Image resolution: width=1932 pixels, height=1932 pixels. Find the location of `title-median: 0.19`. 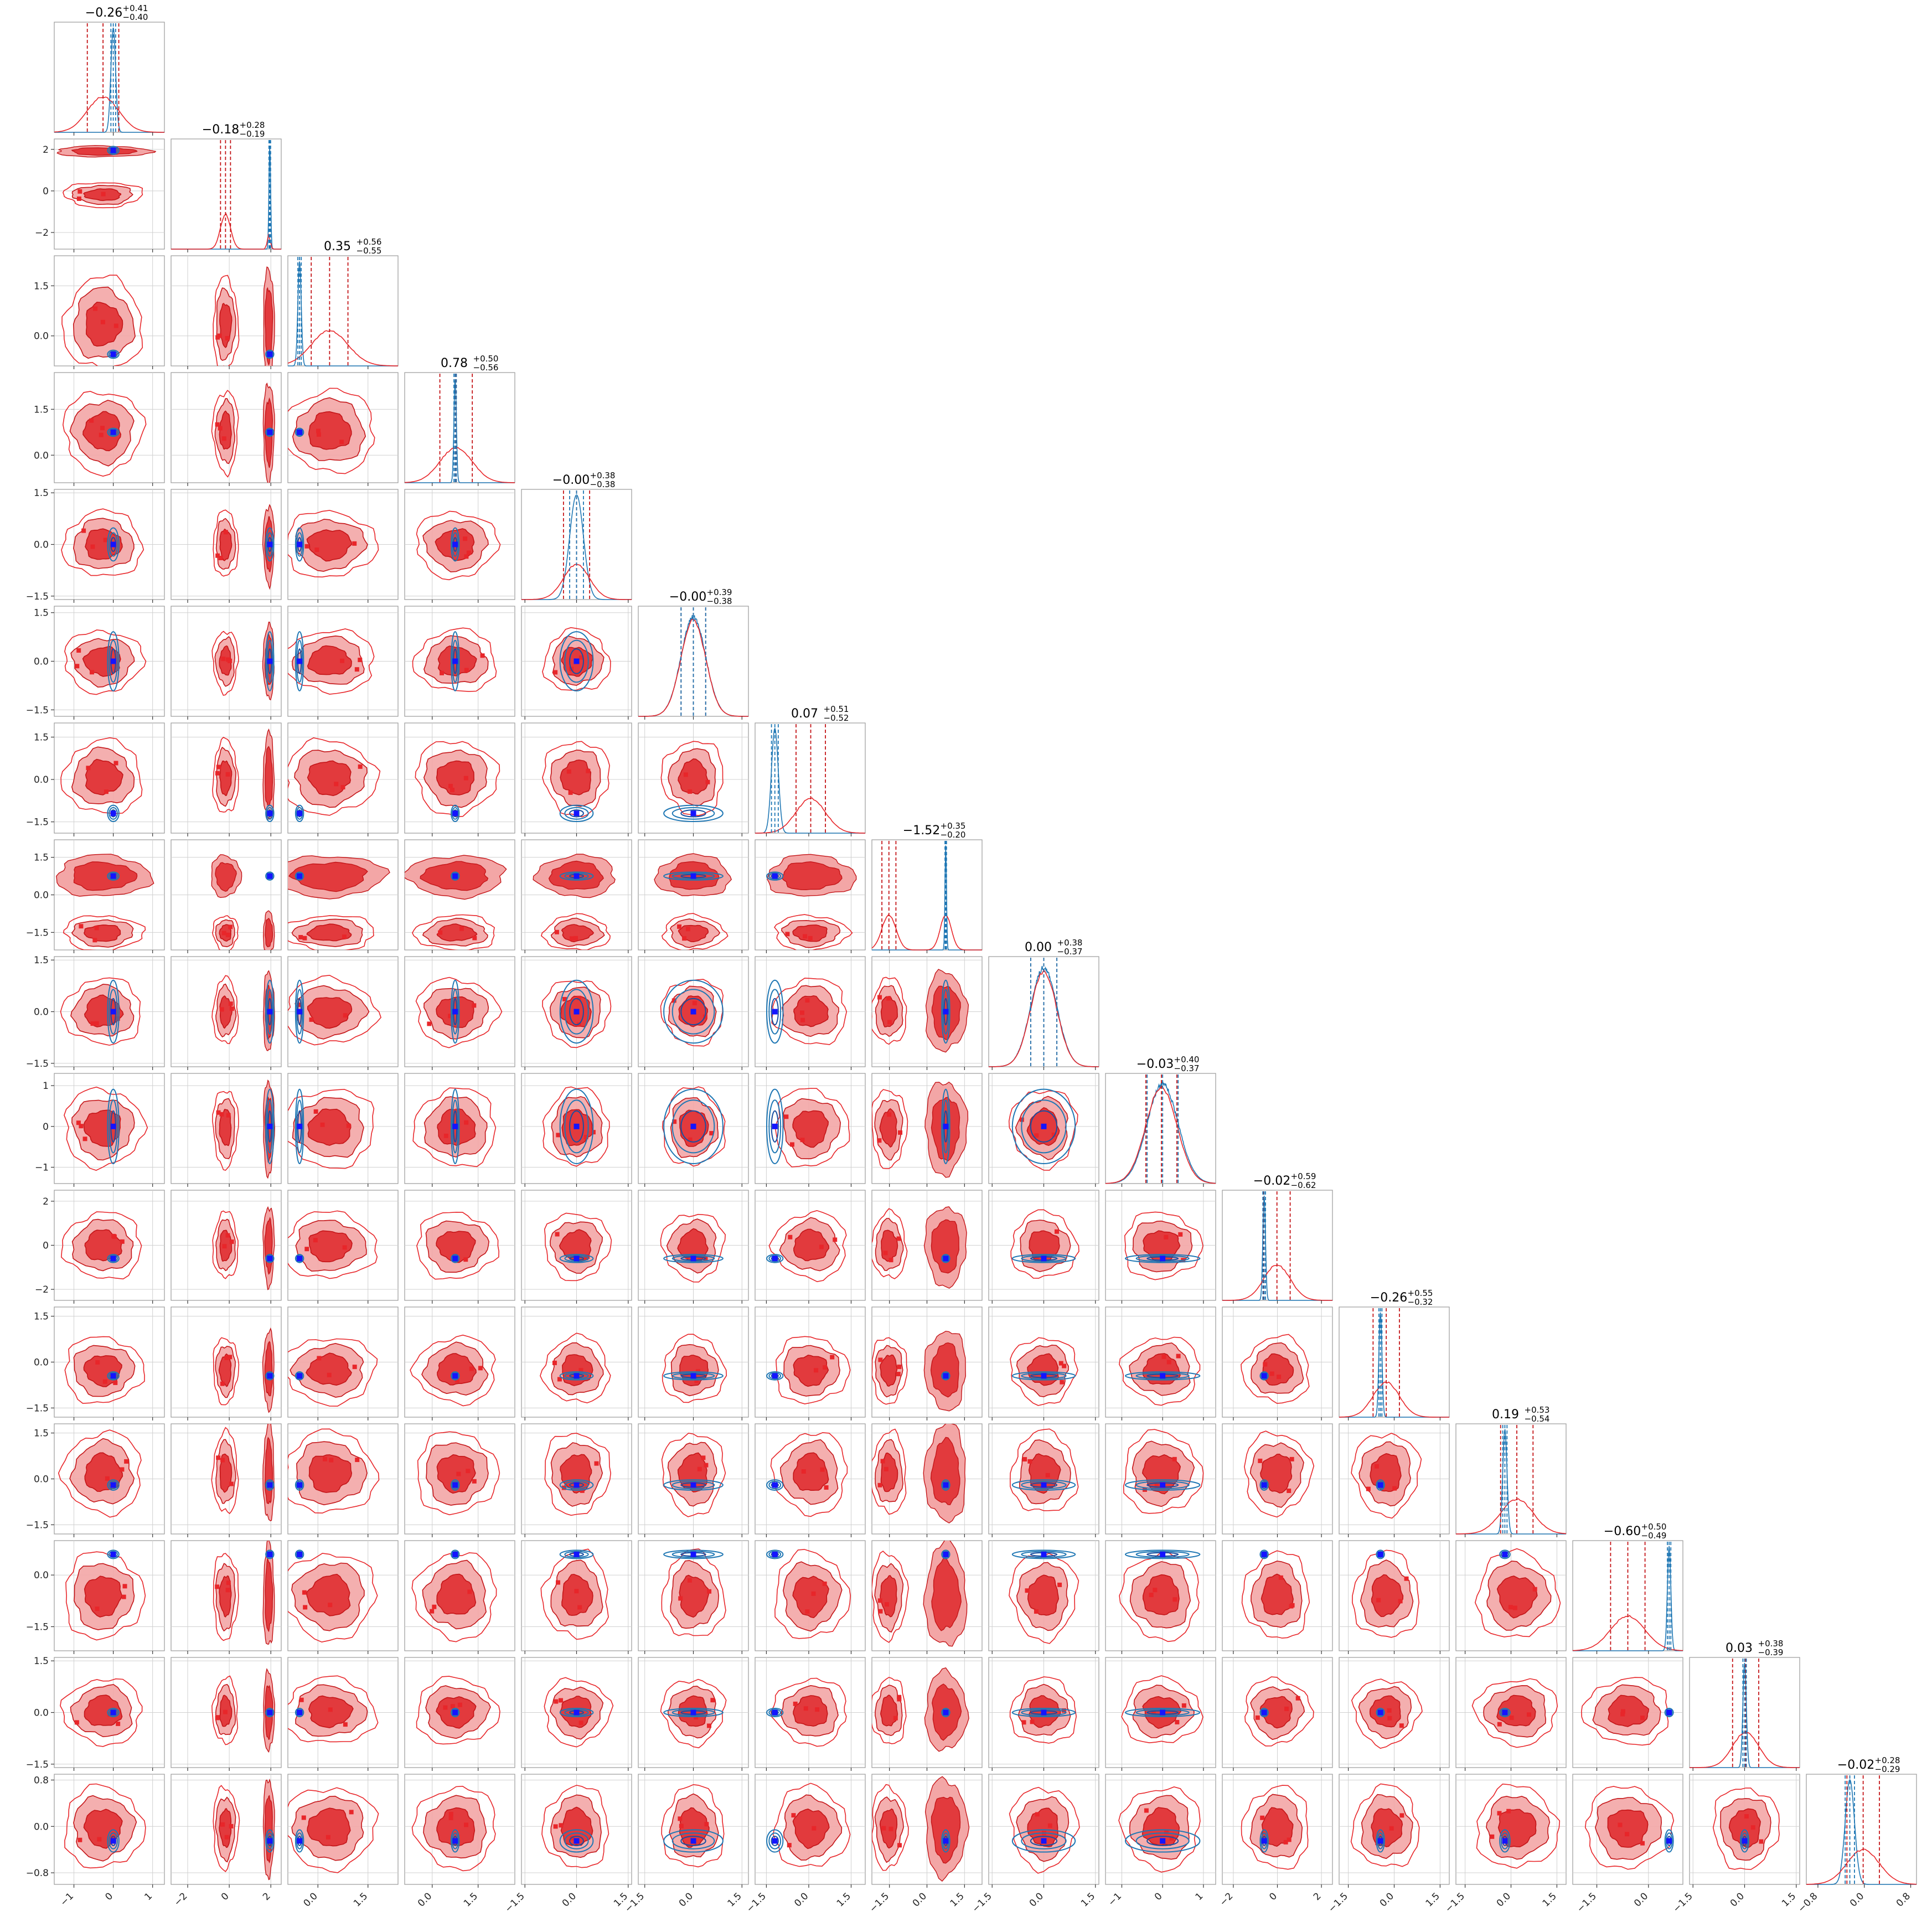

title-median: 0.19 is located at coordinates (1505, 1415).